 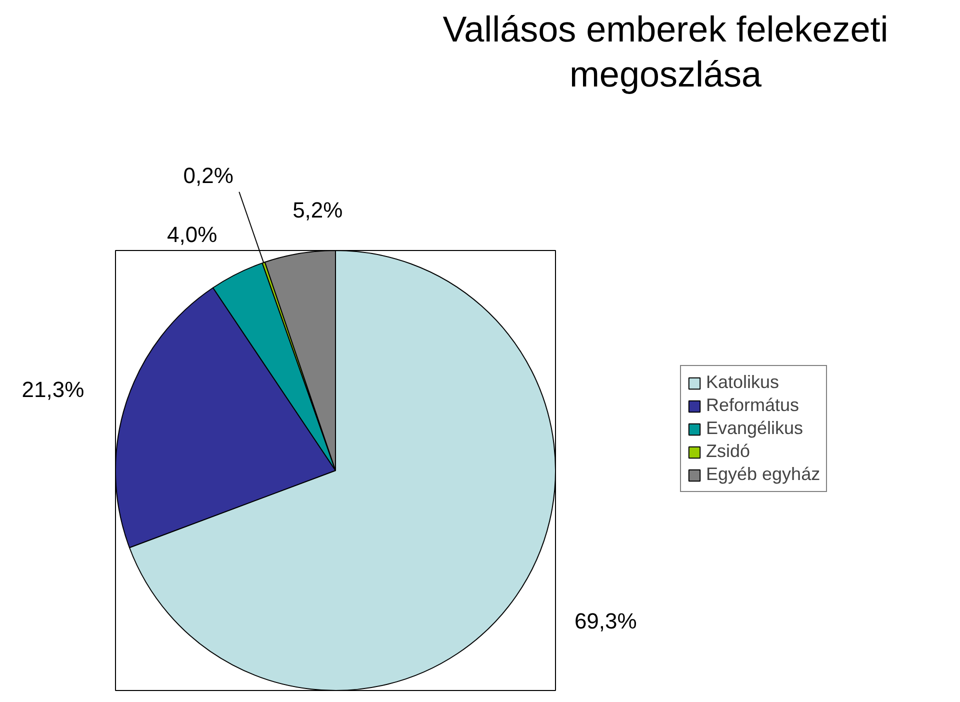 What do you see at coordinates (728, 451) in the screenshot?
I see `legend-label: Zsidó` at bounding box center [728, 451].